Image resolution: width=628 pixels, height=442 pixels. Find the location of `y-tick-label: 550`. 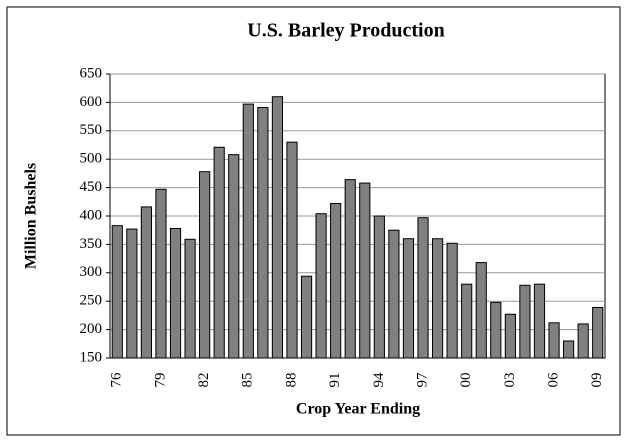

y-tick-label: 550 is located at coordinates (91, 130).